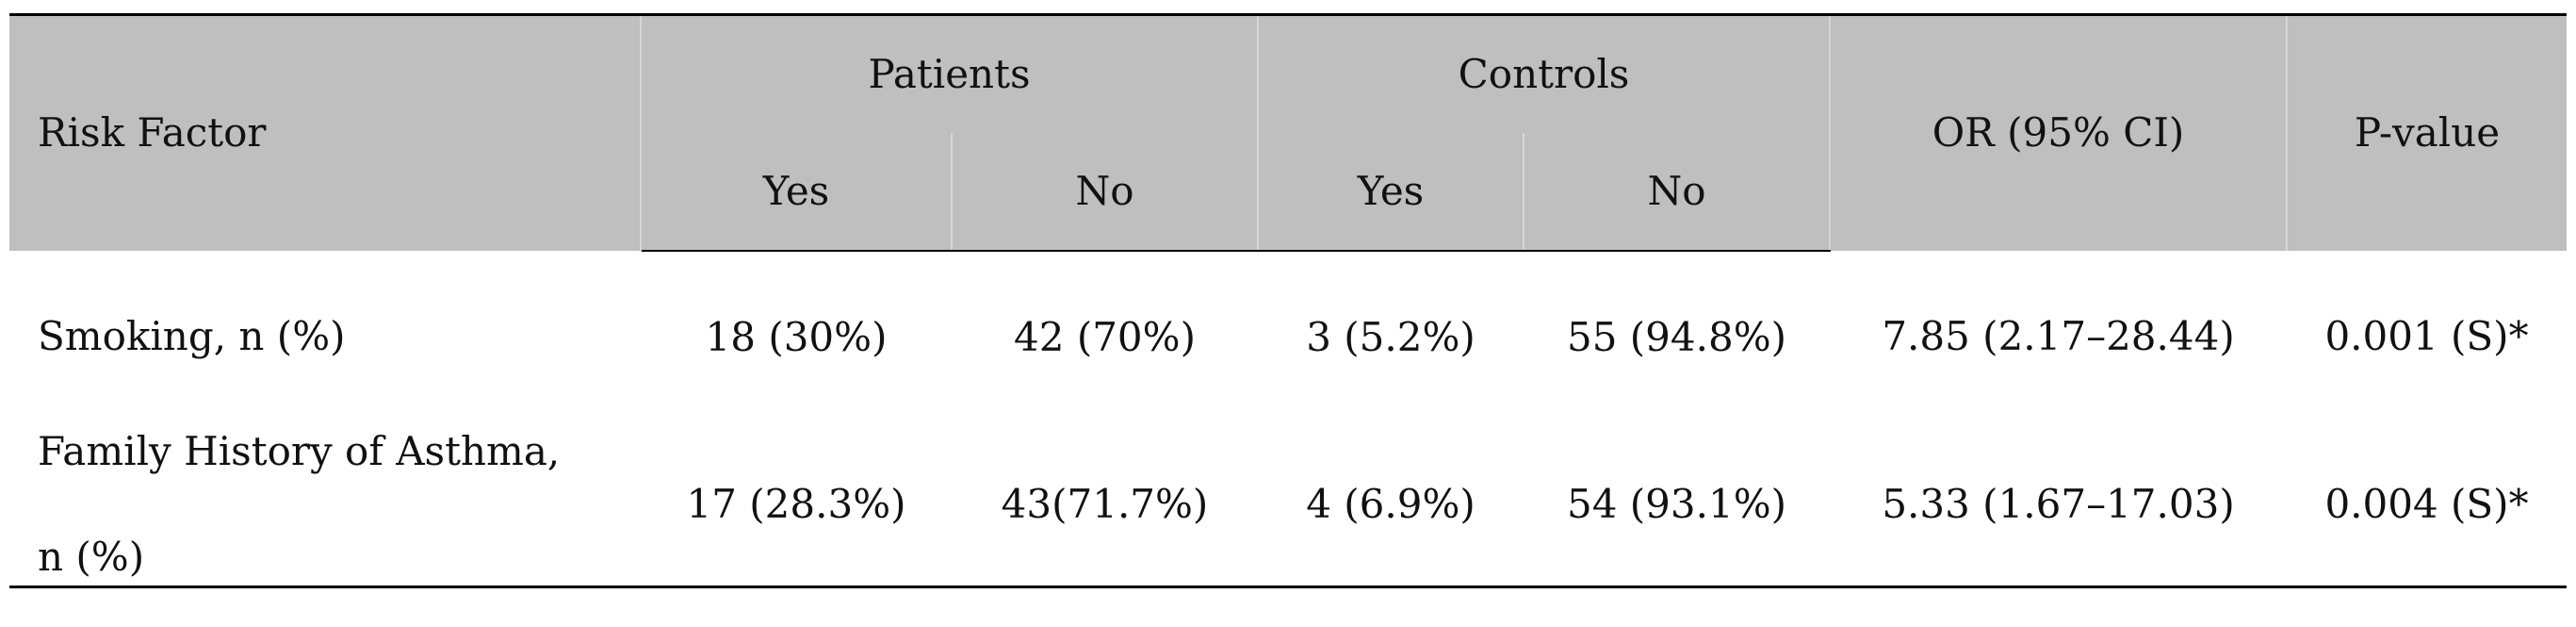  What do you see at coordinates (1391, 192) in the screenshot?
I see `controls-yes-header: Yes` at bounding box center [1391, 192].